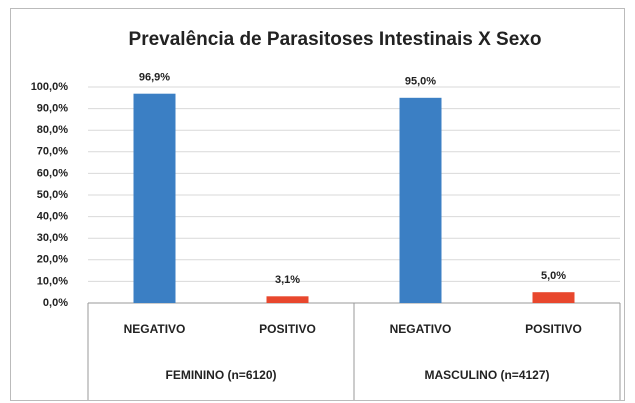  What do you see at coordinates (287, 280) in the screenshot?
I see `value-label: 3,1%` at bounding box center [287, 280].